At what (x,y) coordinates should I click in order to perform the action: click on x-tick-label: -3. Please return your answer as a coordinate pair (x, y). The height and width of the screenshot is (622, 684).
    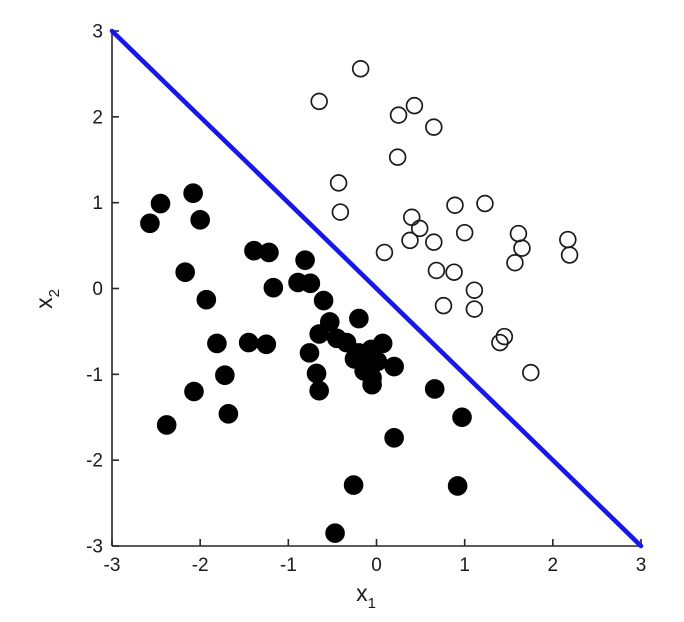
    Looking at the image, I should click on (112, 565).